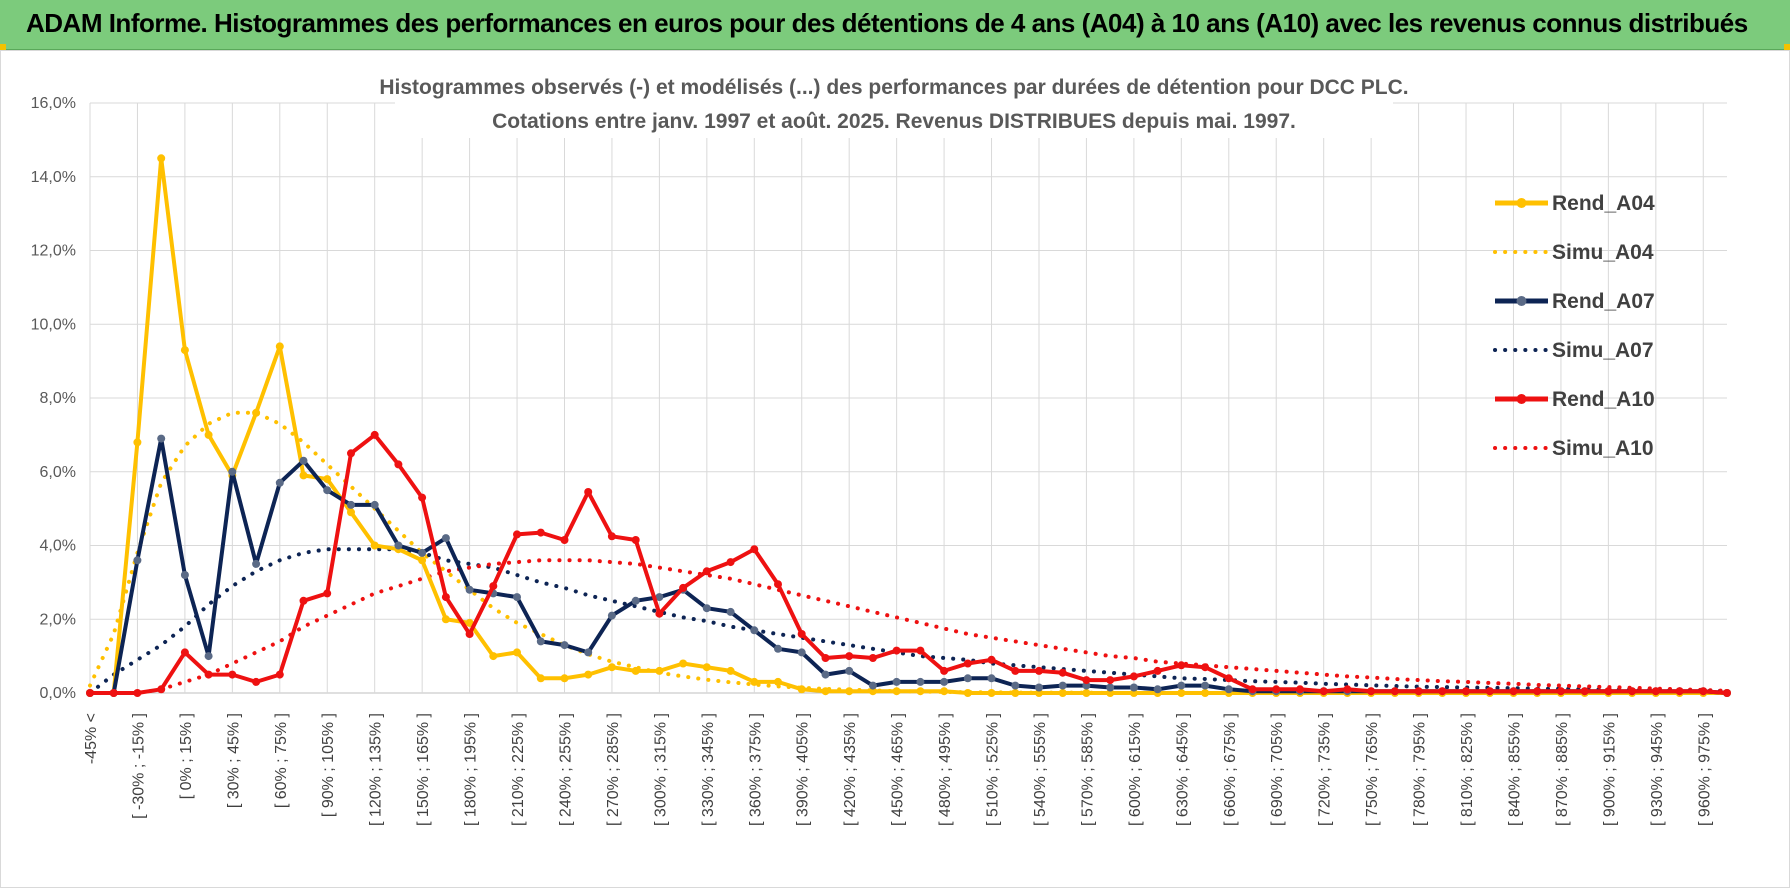 The height and width of the screenshot is (888, 1790). Describe the element at coordinates (1562, 769) in the screenshot. I see `x-tick-label: [ 870% ; 885% ]` at that location.